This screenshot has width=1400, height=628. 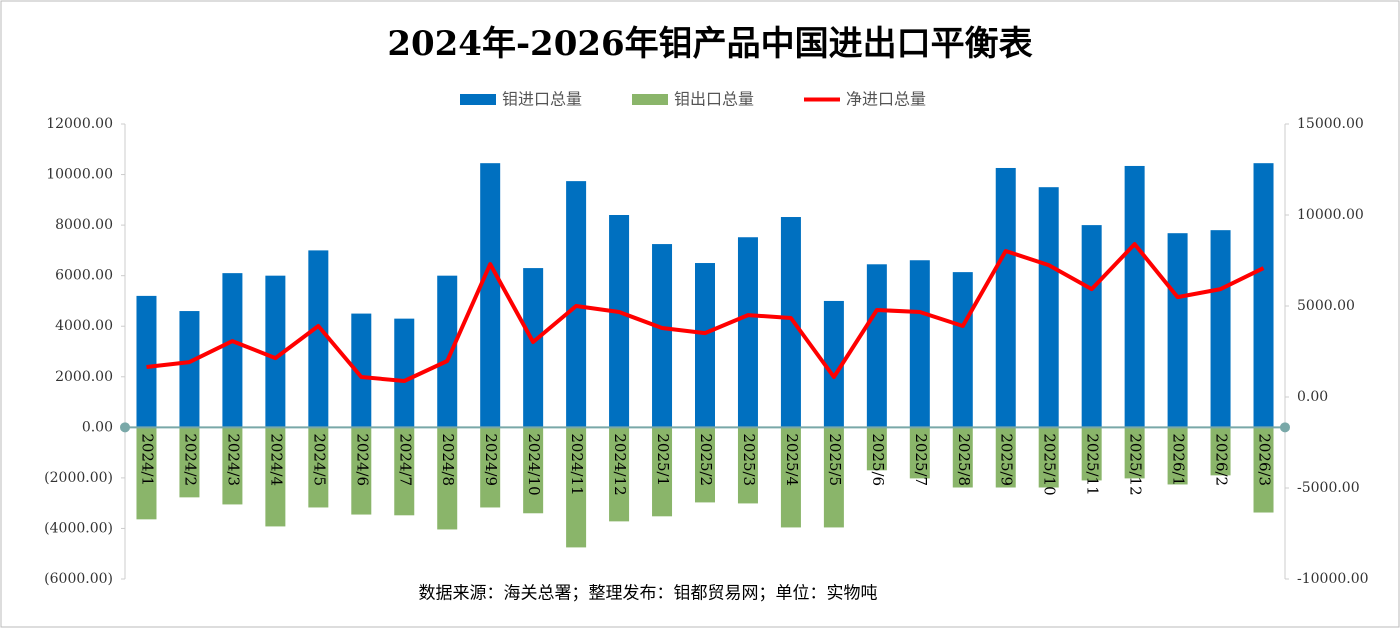 What do you see at coordinates (577, 464) in the screenshot?
I see `x-tick-label: 2024/11` at bounding box center [577, 464].